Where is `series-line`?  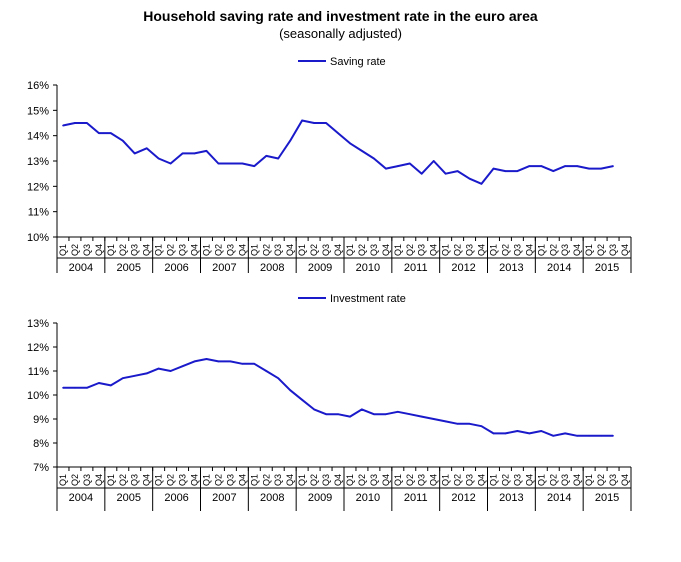 series-line is located at coordinates (338, 397).